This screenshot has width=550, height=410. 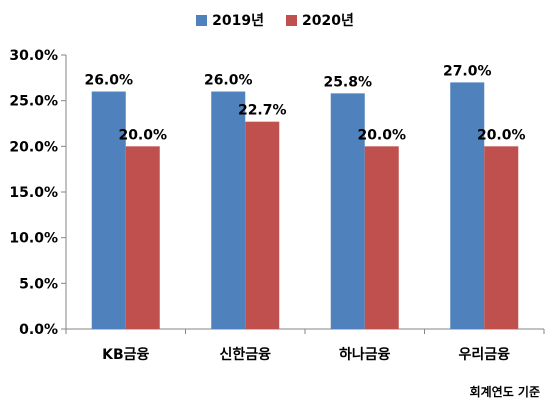 I want to click on footnote: 회계연도 기준, so click(x=504, y=392).